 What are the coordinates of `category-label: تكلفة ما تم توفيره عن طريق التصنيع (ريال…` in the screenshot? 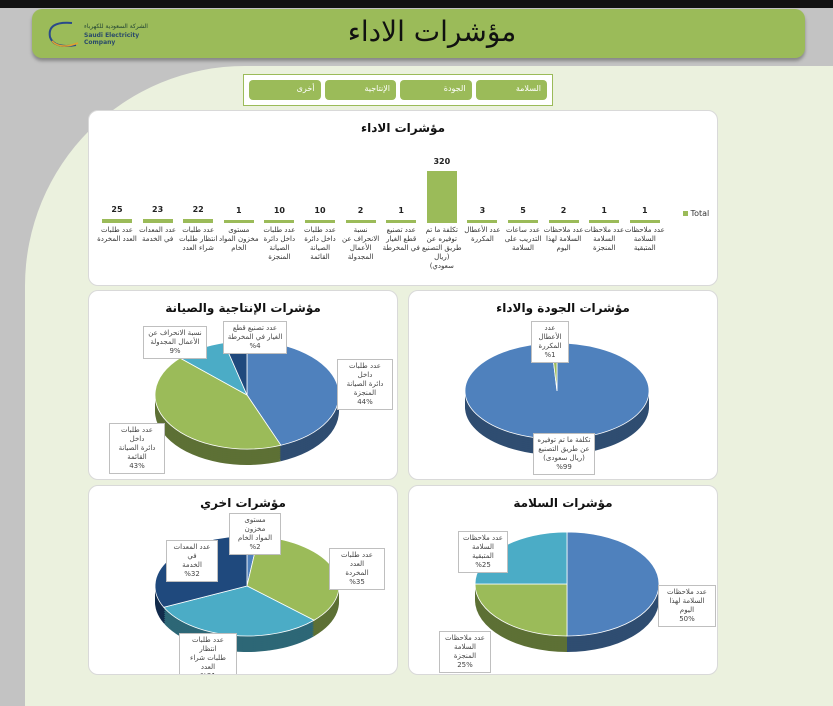 It's located at (441, 248).